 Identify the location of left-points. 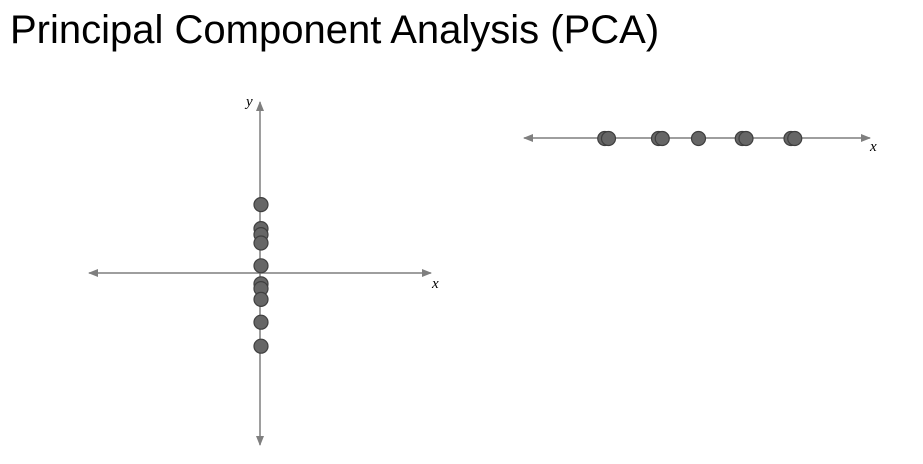
(261, 275).